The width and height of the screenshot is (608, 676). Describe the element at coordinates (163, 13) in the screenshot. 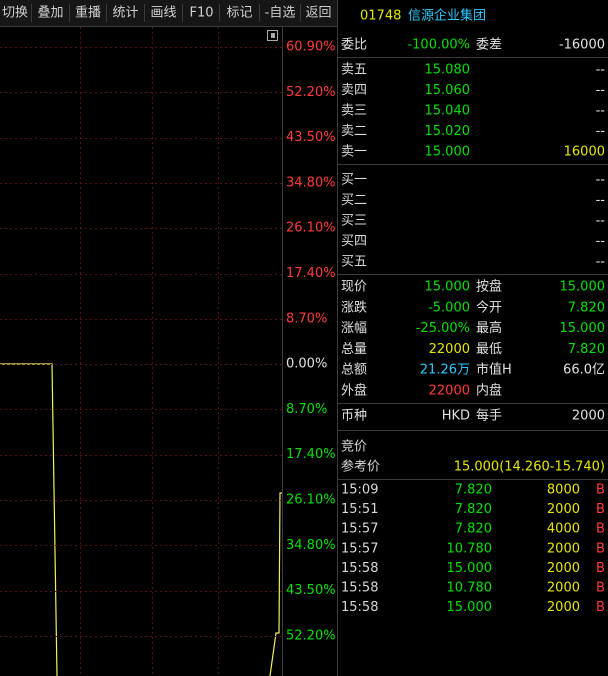

I see `toolbar-button: 画线` at that location.